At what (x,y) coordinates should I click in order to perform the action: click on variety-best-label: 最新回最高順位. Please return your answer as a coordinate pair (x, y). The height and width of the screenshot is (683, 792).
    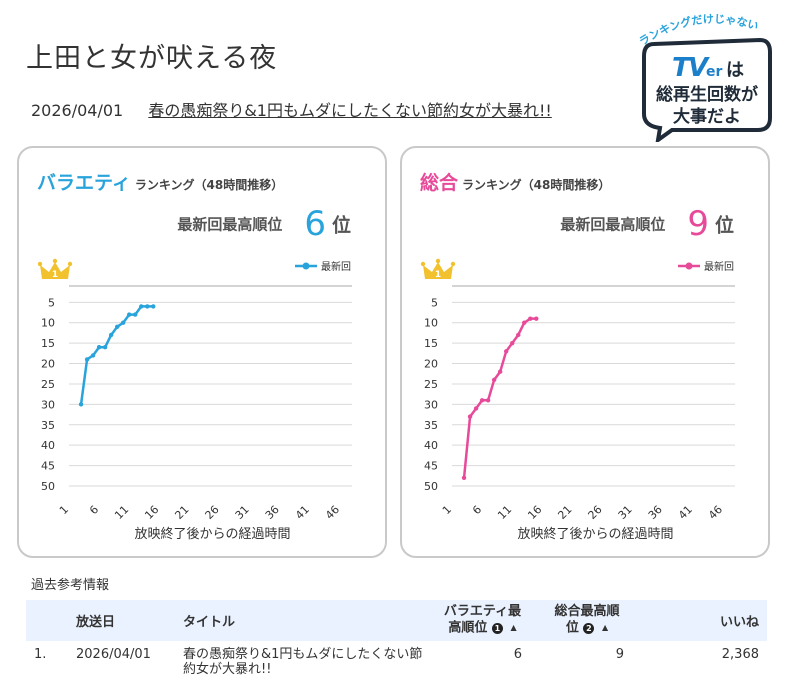
    Looking at the image, I should click on (230, 224).